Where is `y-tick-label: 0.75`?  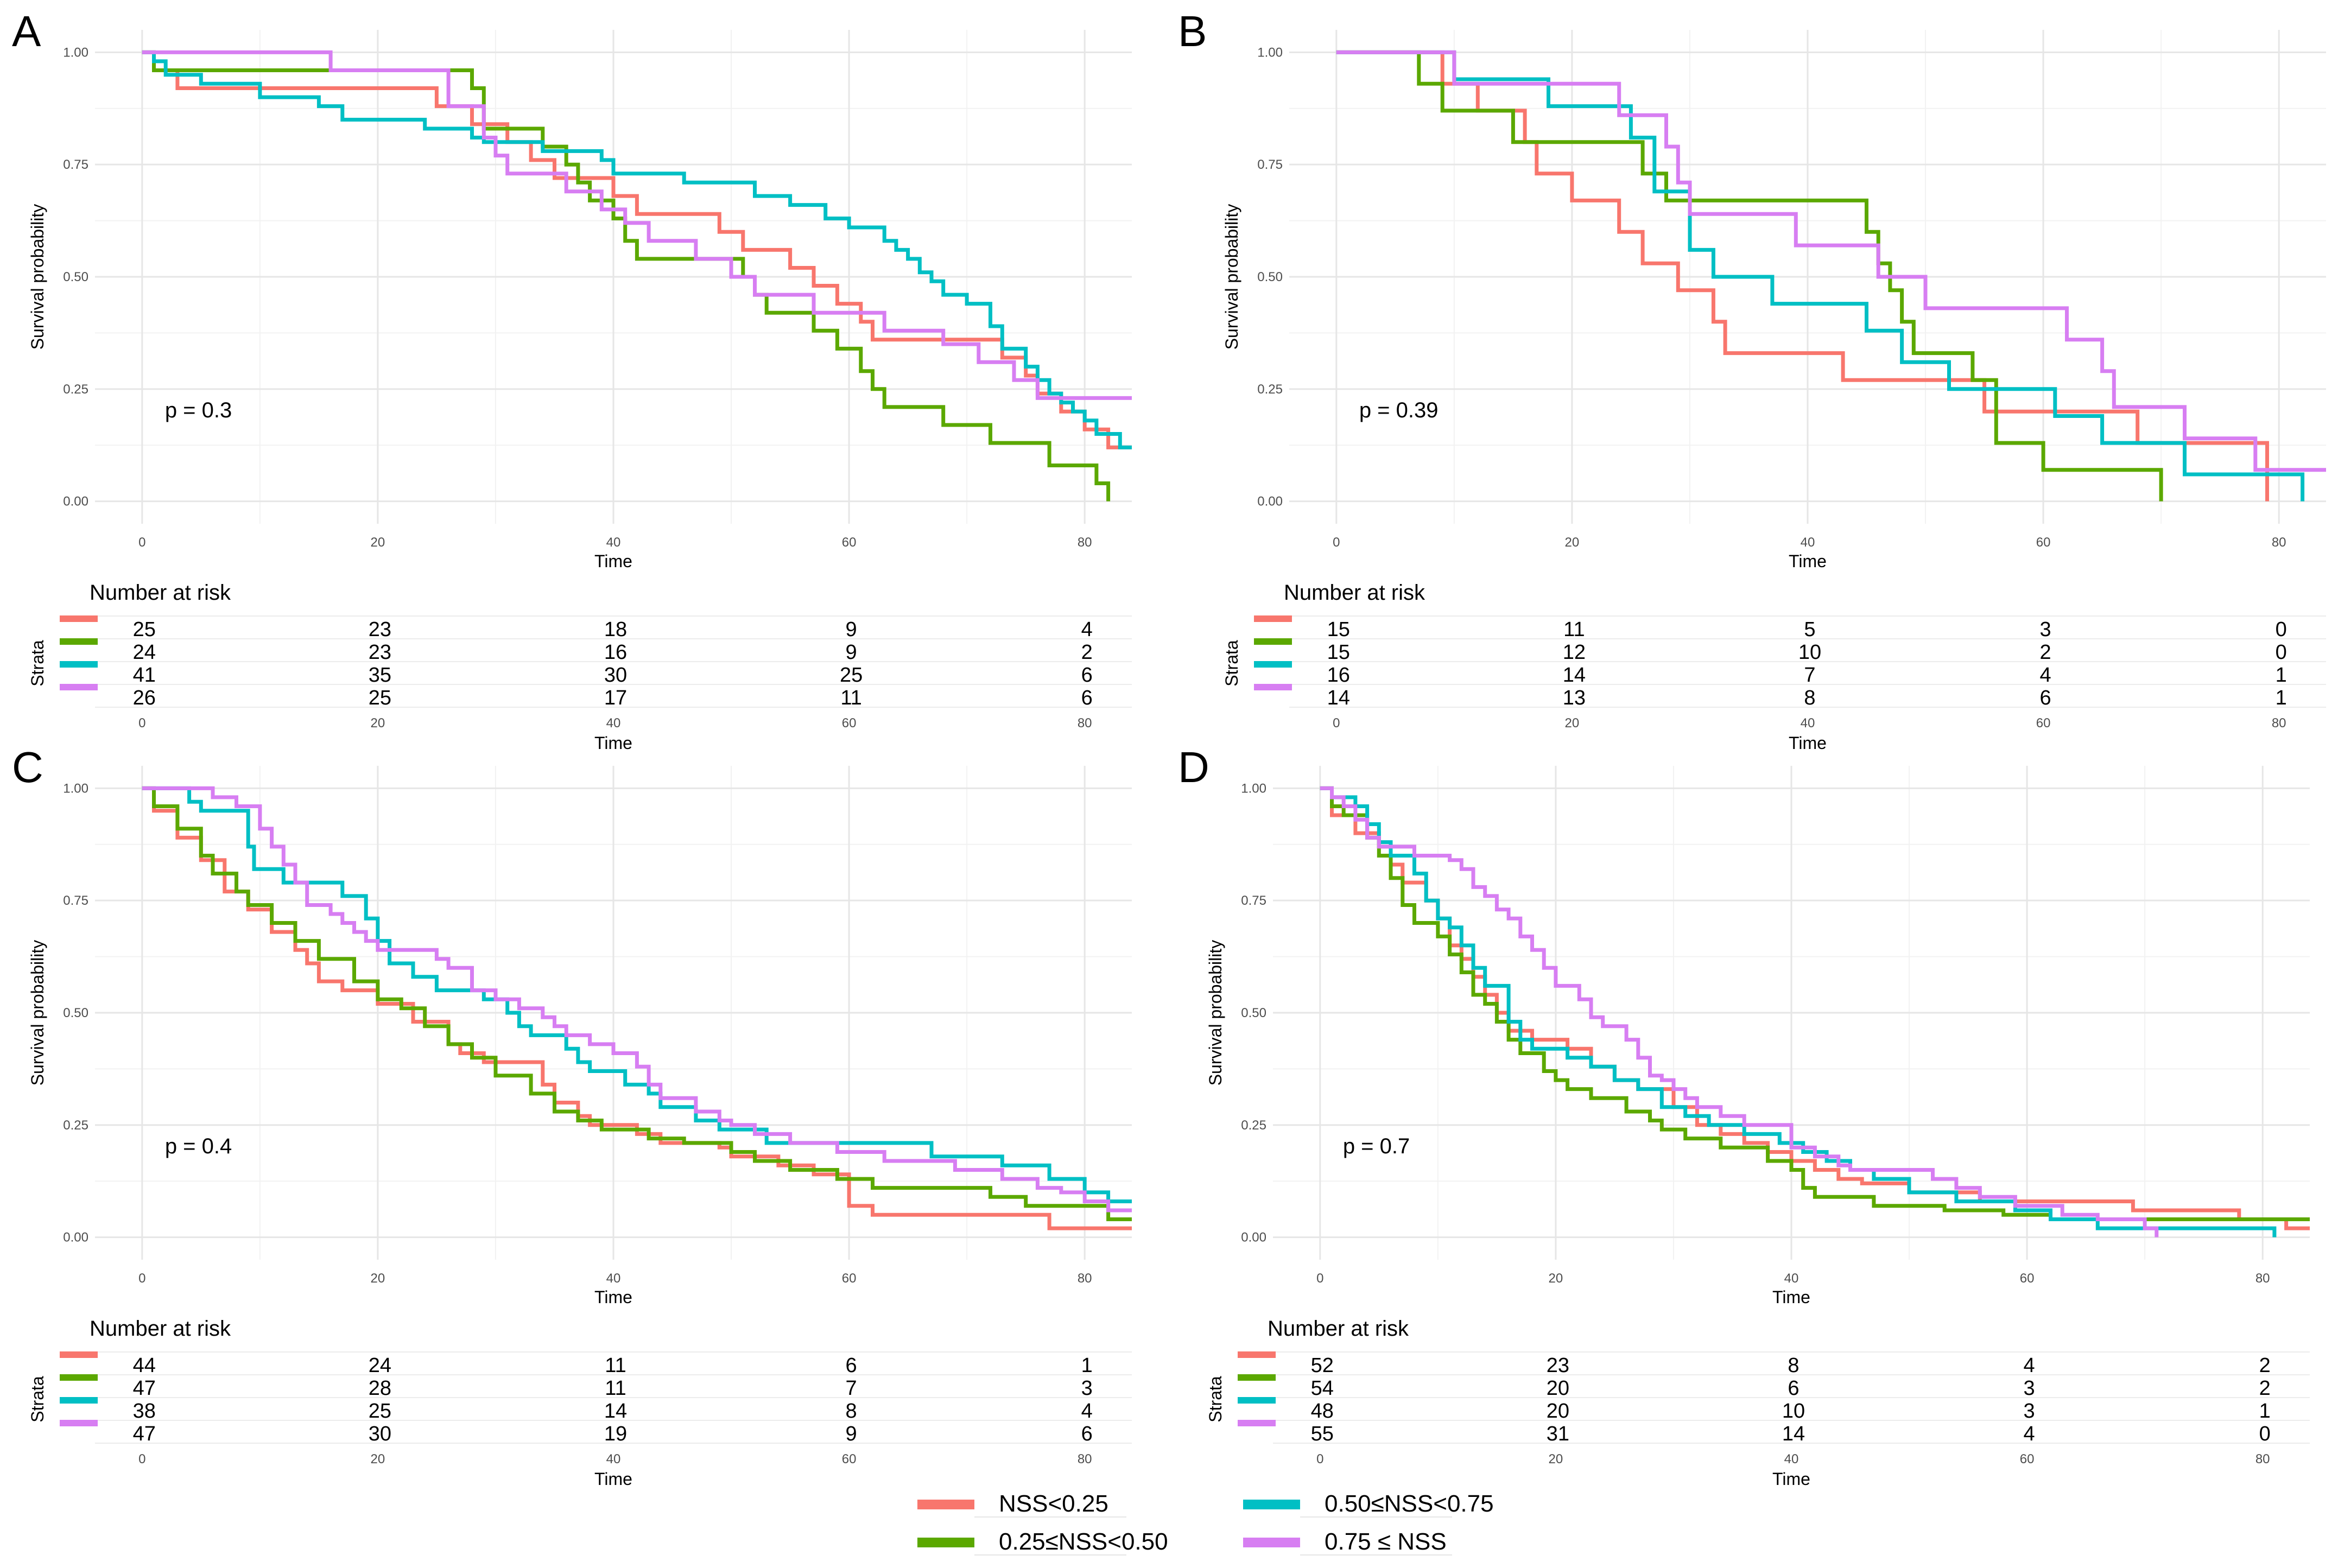 y-tick-label: 0.75 is located at coordinates (1270, 164).